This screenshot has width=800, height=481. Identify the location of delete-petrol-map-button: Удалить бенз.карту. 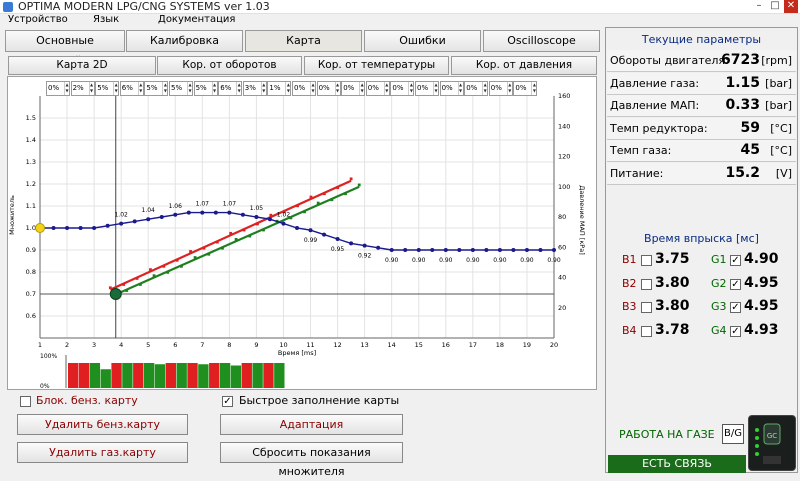
(102, 424).